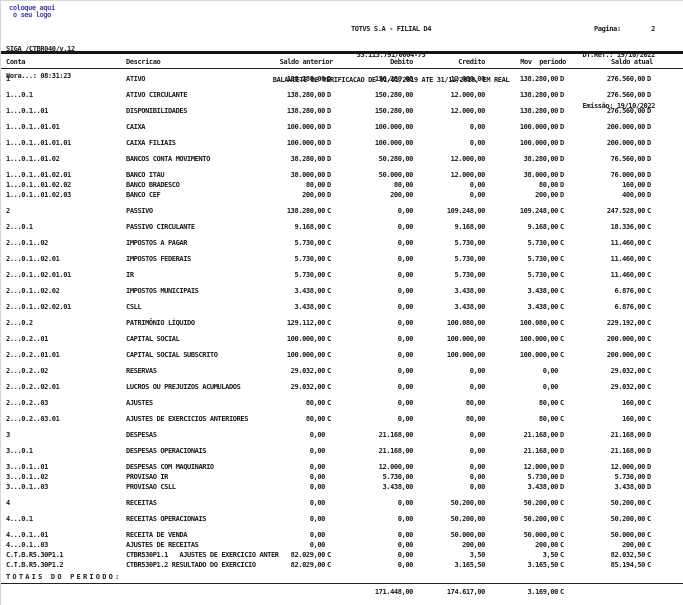 Image resolution: width=683 pixels, height=605 pixels. Describe the element at coordinates (157, 95) in the screenshot. I see `row-descricao: ATIVO CIRCULANTE` at that location.